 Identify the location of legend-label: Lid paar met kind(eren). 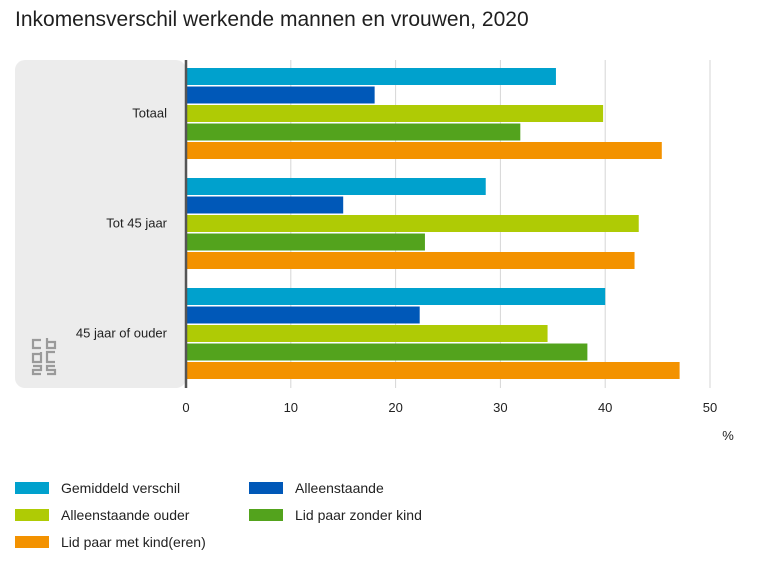
(133, 542).